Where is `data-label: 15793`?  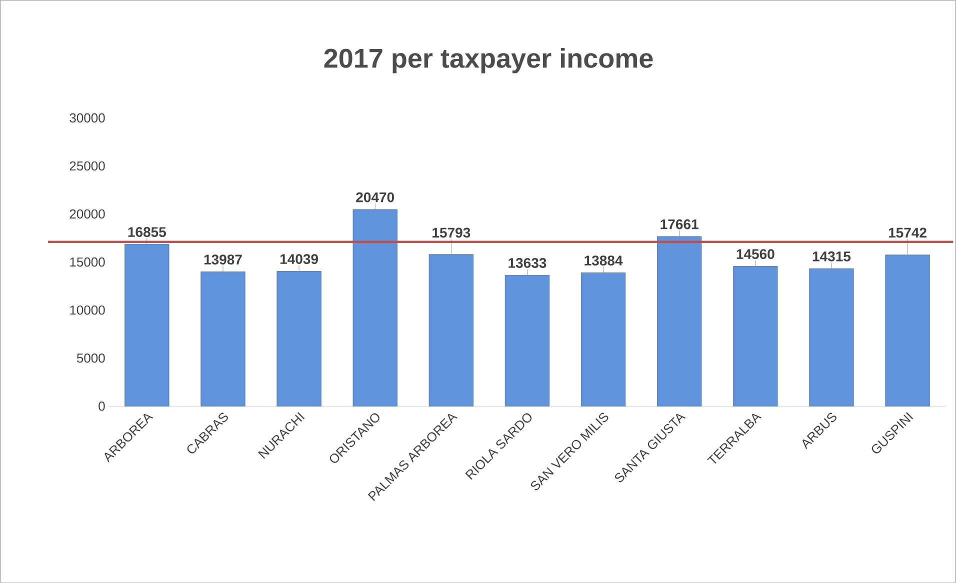 data-label: 15793 is located at coordinates (451, 233).